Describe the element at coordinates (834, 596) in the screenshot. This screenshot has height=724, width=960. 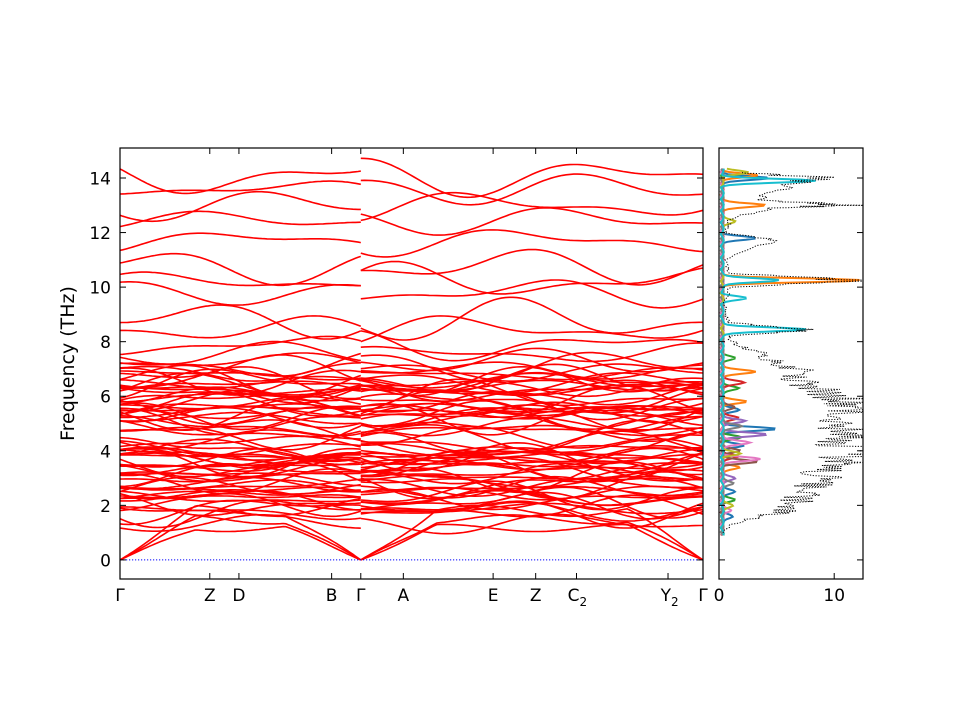
I see `dos-x-tick-label: 10` at that location.